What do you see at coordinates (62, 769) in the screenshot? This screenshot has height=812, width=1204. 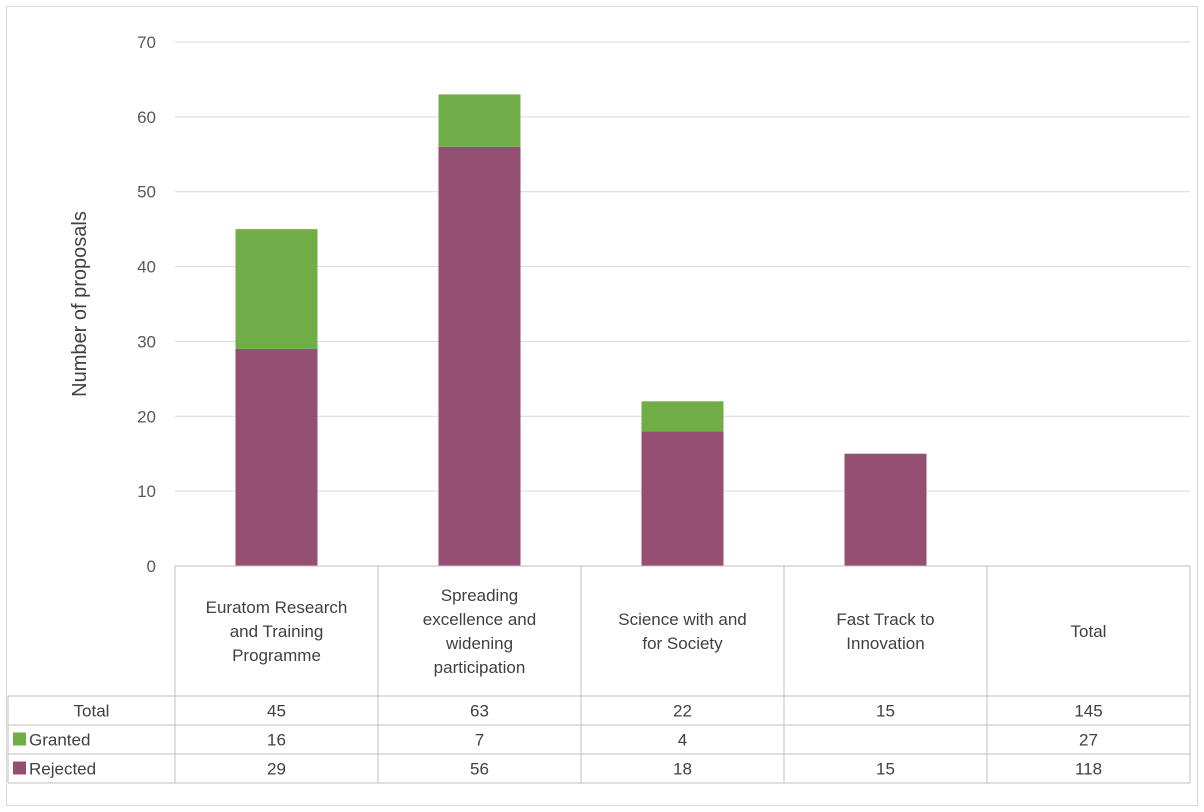 I see `row-label: Rejected` at bounding box center [62, 769].